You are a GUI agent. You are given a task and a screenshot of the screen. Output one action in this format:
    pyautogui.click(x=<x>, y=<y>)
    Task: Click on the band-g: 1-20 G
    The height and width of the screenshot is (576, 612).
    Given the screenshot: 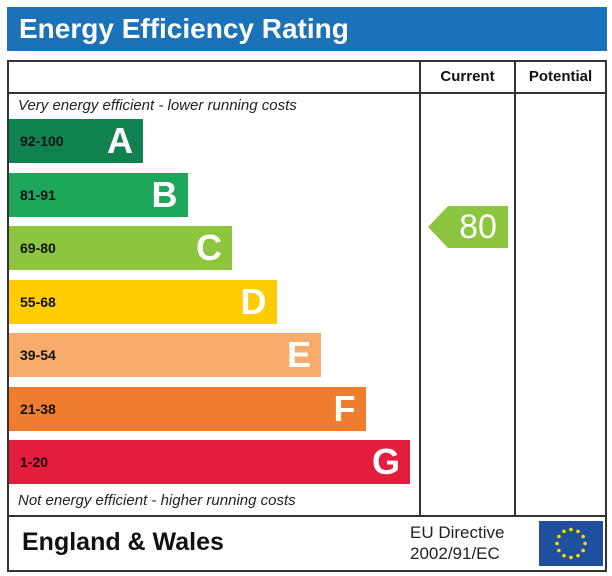 What is the action you would take?
    pyautogui.click(x=209, y=462)
    